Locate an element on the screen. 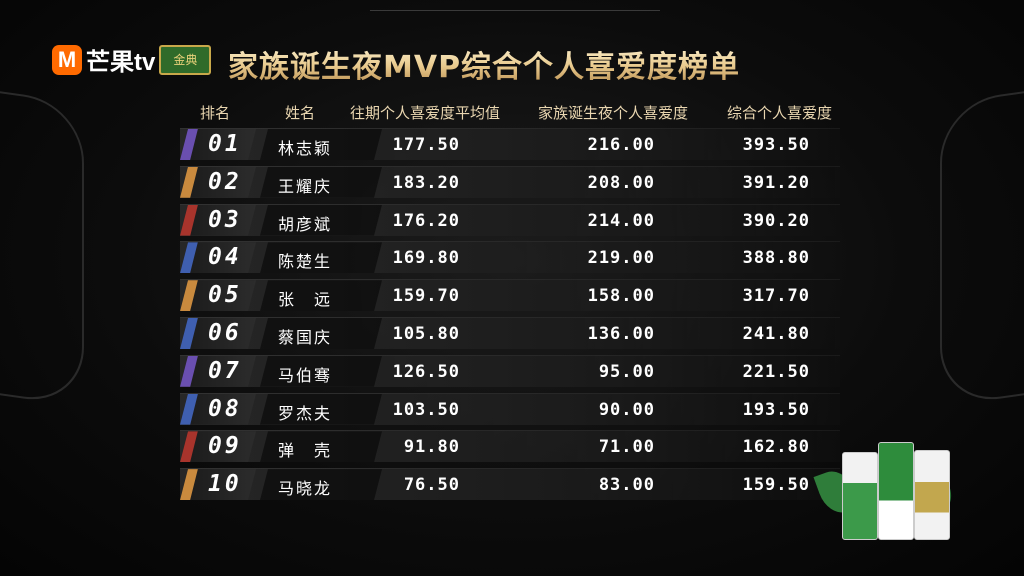 The width and height of the screenshot is (1024, 576). past-avg-value: 126.50 is located at coordinates (426, 371).